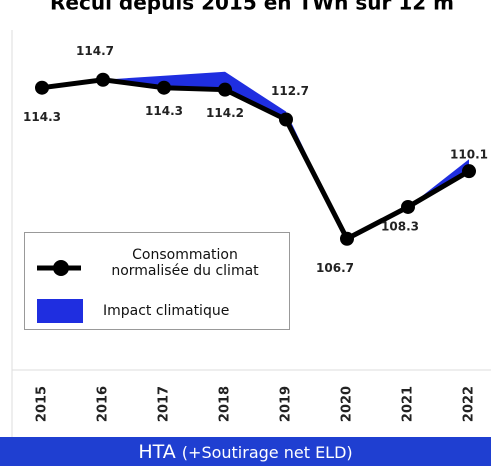 The height and width of the screenshot is (466, 491). I want to click on legend-swatches, so click(60, 291).